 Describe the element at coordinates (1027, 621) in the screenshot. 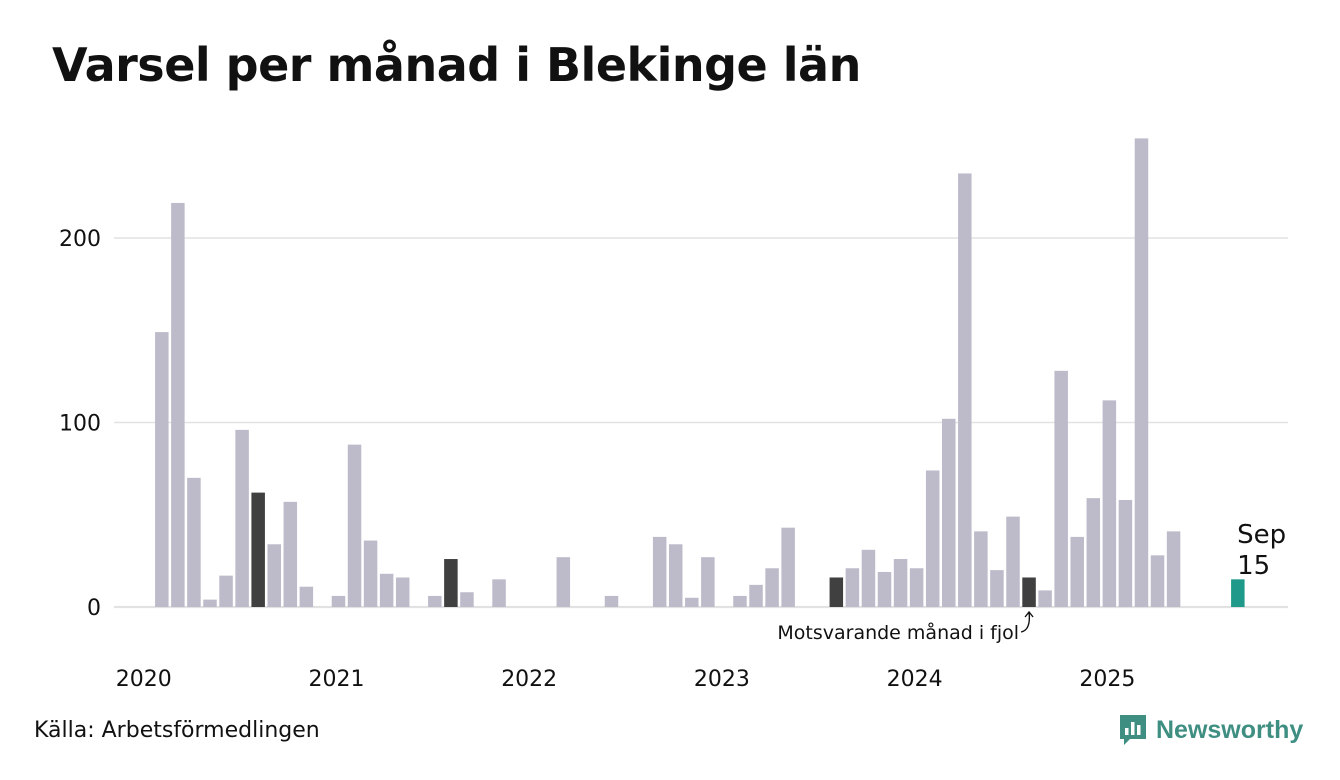

I see `annotation-arrow` at that location.